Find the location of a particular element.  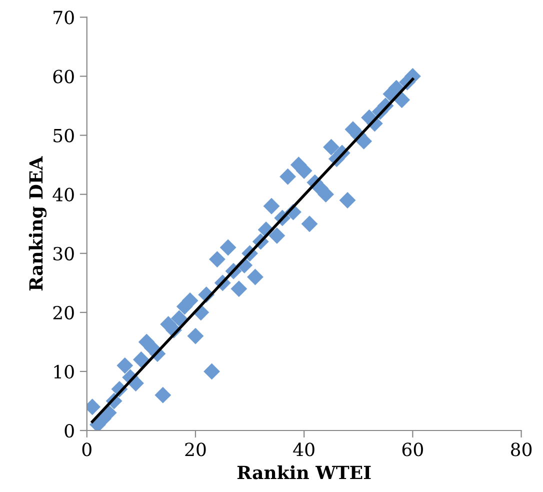

y-tick-label: 20 is located at coordinates (63, 313).